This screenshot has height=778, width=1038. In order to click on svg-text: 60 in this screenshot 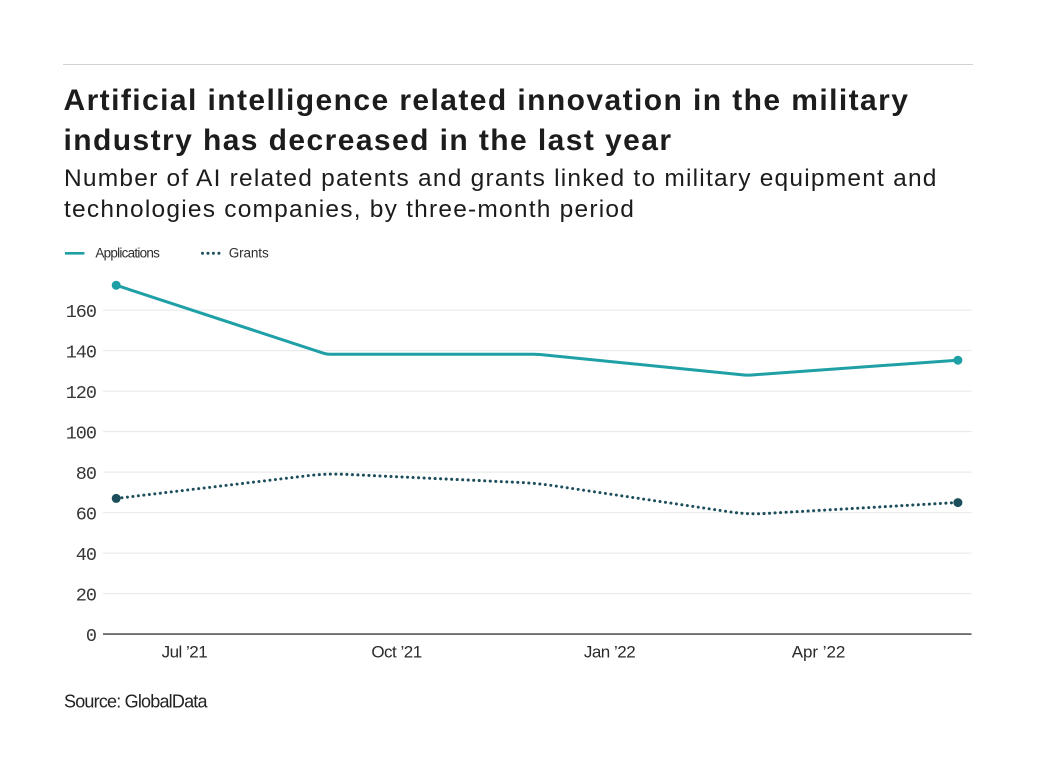, I will do `click(86, 514)`.